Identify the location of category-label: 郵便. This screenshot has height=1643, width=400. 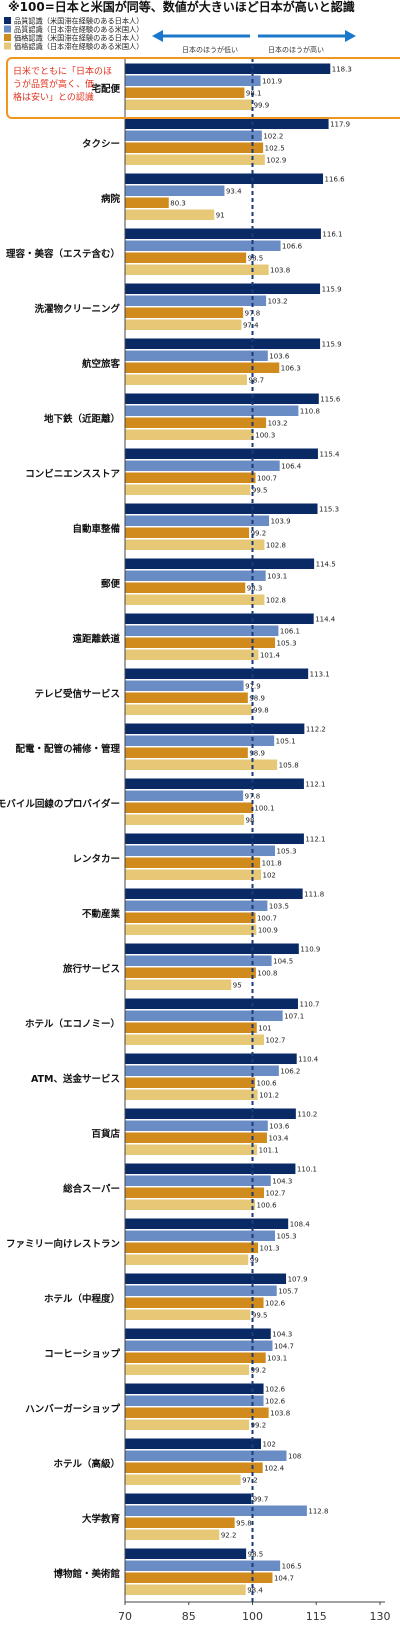
(111, 584).